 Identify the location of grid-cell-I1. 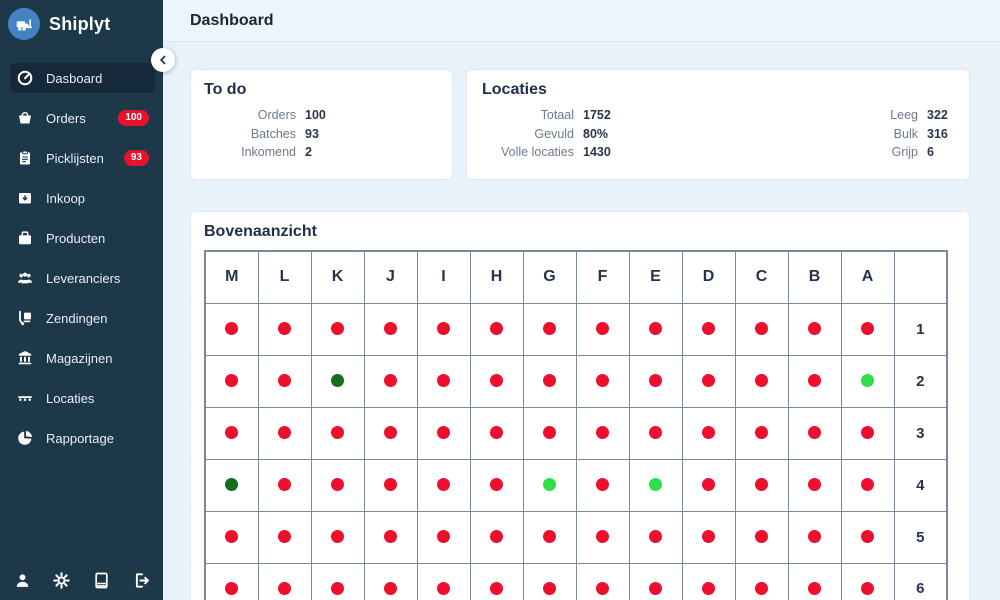
(443, 329).